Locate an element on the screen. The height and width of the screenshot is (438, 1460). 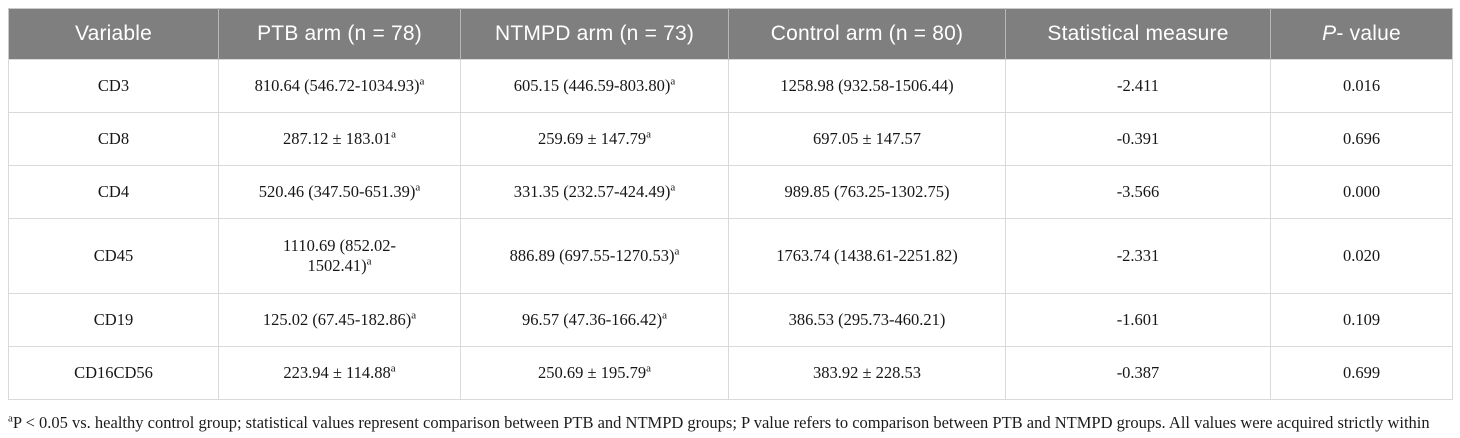
cell-text: 0.109 is located at coordinates (1361, 319).